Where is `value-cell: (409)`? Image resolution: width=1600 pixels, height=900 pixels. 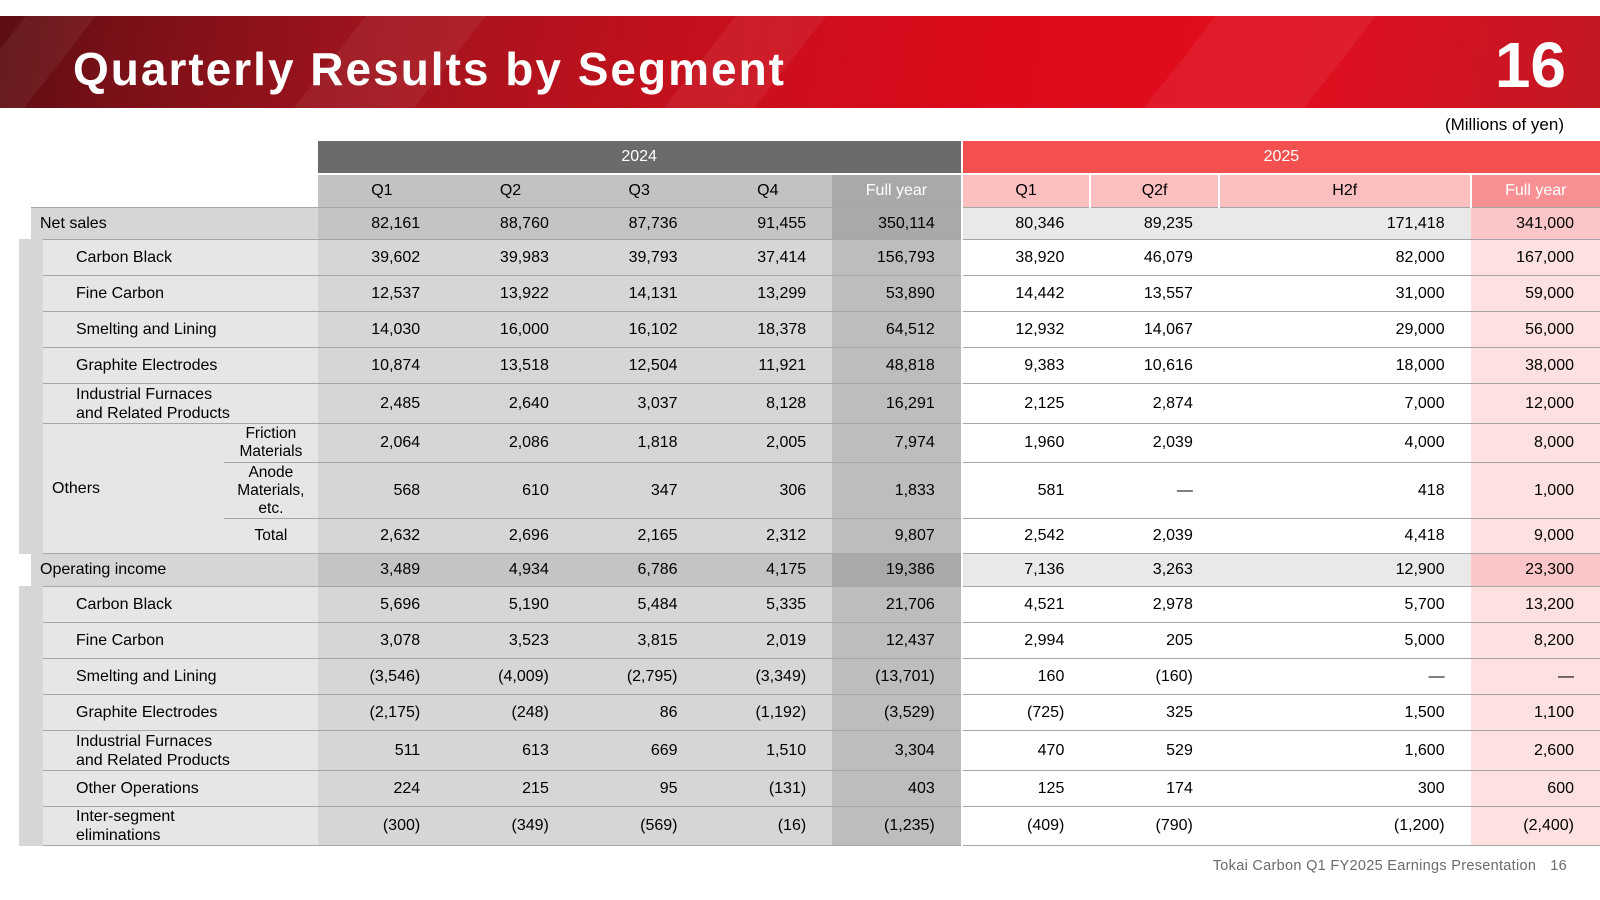
value-cell: (409) is located at coordinates (1025, 826).